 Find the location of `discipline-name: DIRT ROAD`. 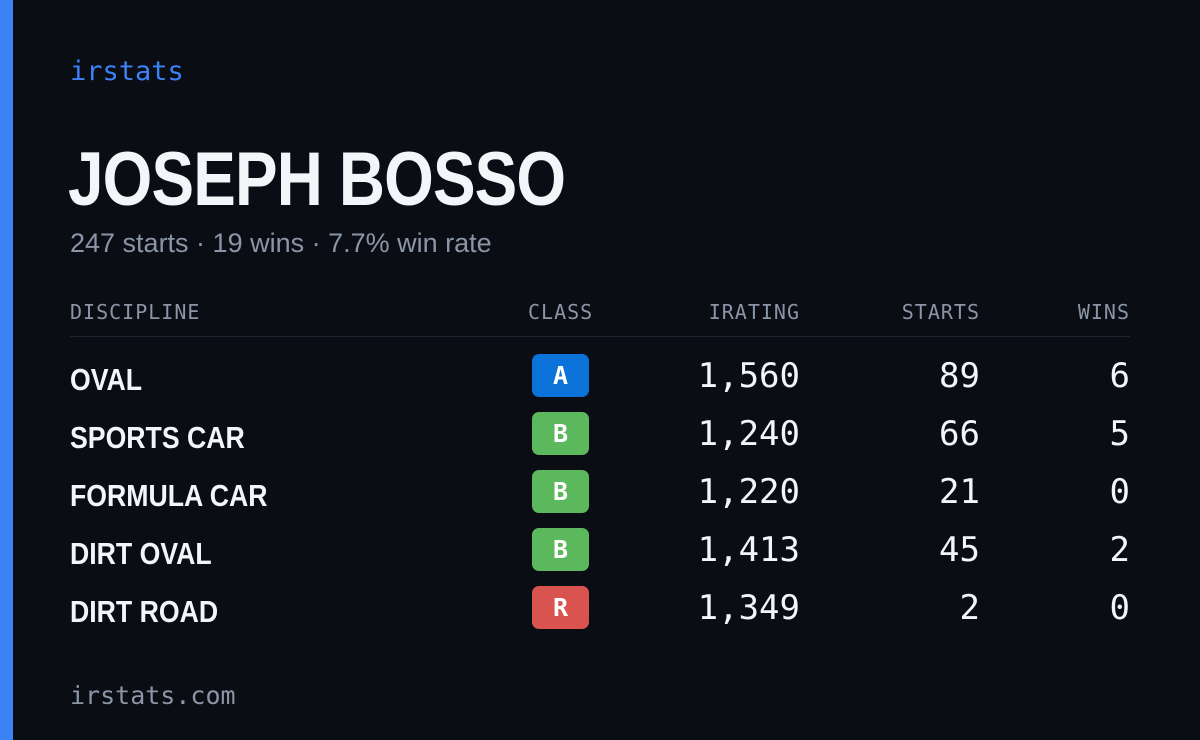

discipline-name: DIRT ROAD is located at coordinates (144, 611).